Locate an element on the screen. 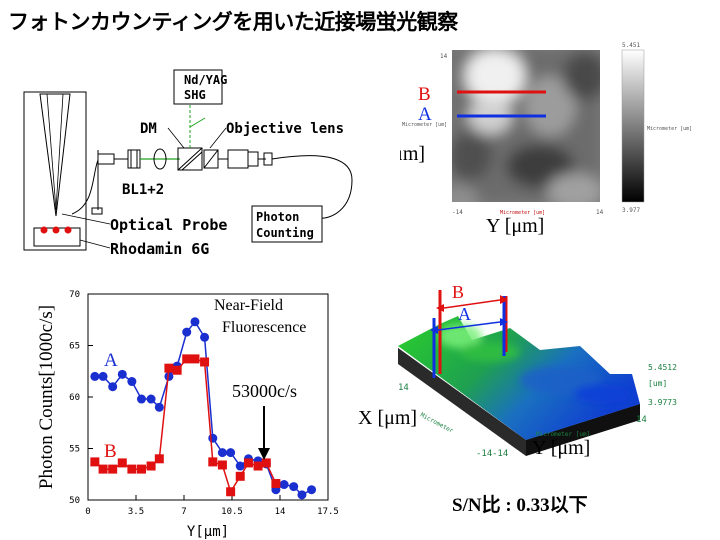 The image size is (720, 540). fiber-right is located at coordinates (312, 187).